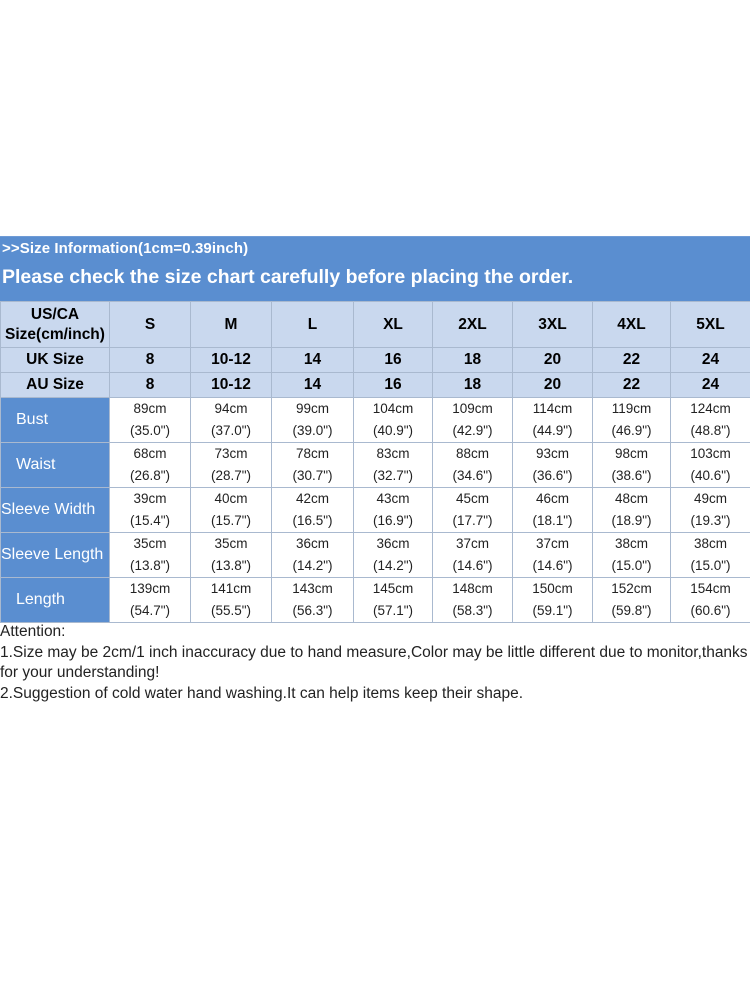  I want to click on uk-size-cell: 20, so click(552, 360).